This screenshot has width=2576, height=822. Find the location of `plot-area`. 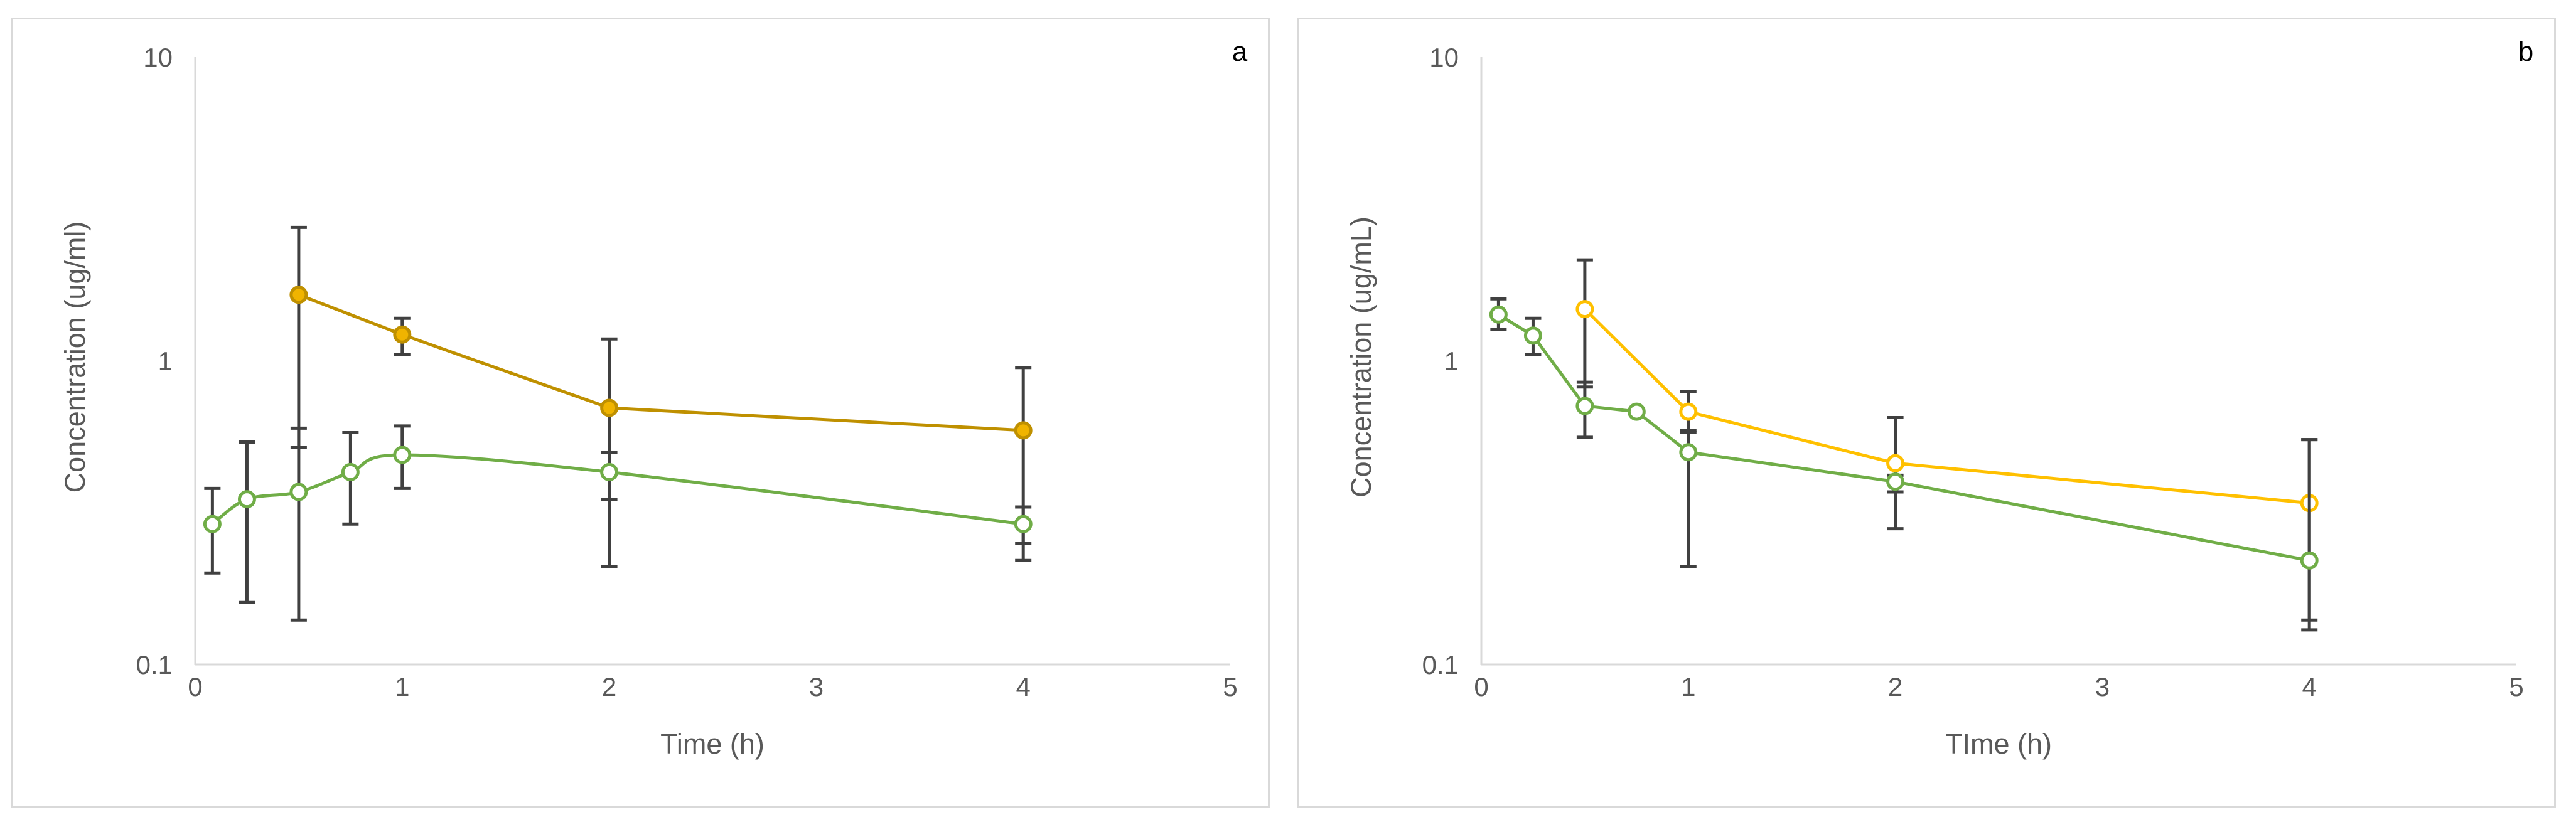

plot-area is located at coordinates (1904, 445).